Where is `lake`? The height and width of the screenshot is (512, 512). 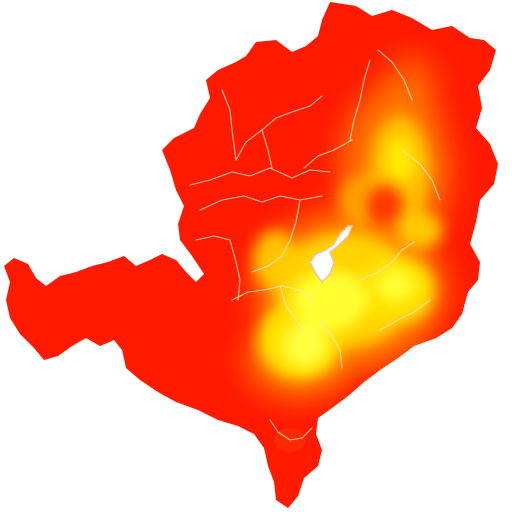
lake is located at coordinates (331, 254).